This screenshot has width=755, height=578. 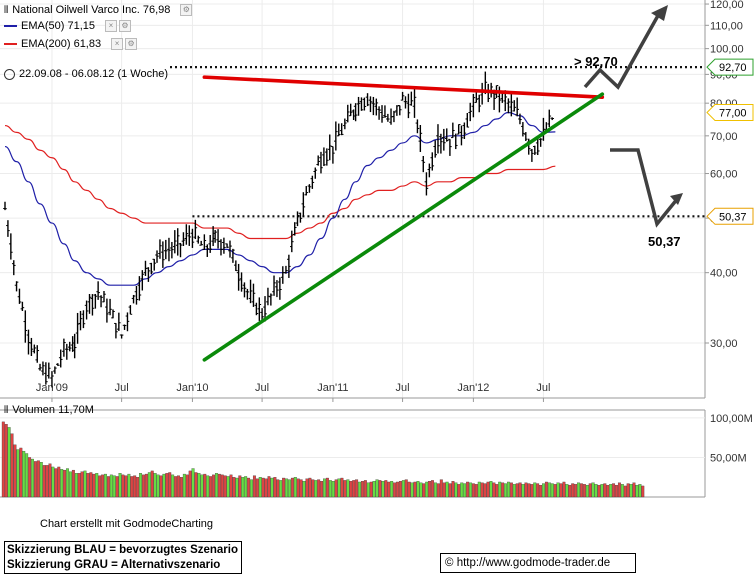 I want to click on legend-ema50: EMA(50) 71,15 × ⚙, so click(x=67, y=26).